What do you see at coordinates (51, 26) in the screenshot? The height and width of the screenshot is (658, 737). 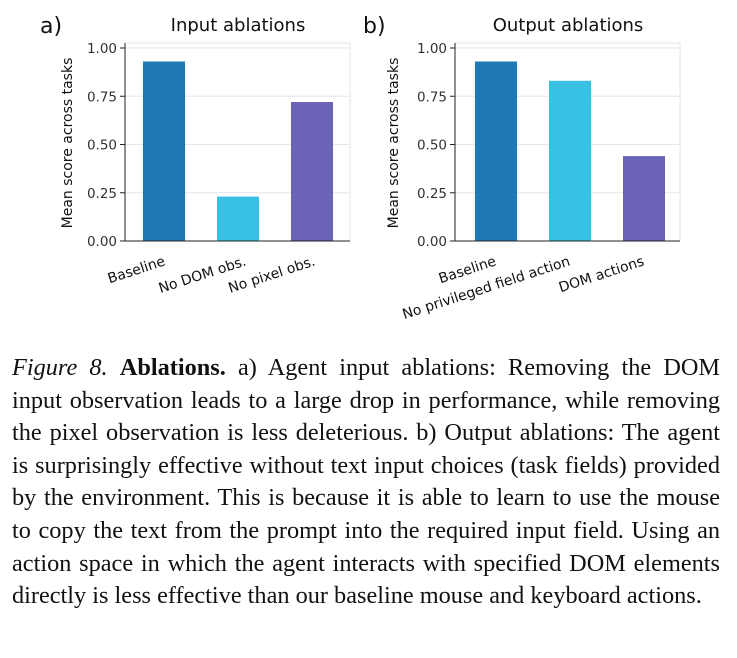 I see `panel-a-letter: a)` at bounding box center [51, 26].